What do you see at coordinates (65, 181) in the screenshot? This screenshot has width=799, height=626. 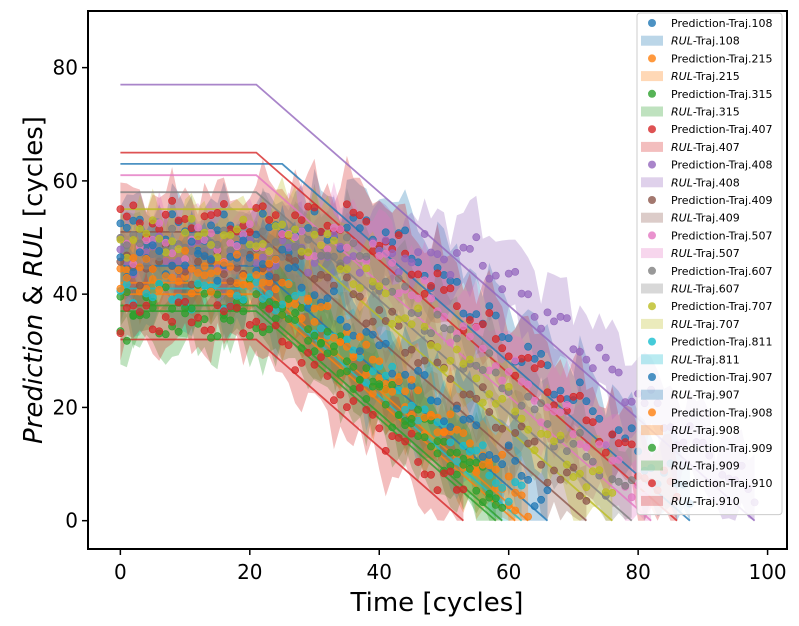 I see `y-tick-label: 60` at bounding box center [65, 181].